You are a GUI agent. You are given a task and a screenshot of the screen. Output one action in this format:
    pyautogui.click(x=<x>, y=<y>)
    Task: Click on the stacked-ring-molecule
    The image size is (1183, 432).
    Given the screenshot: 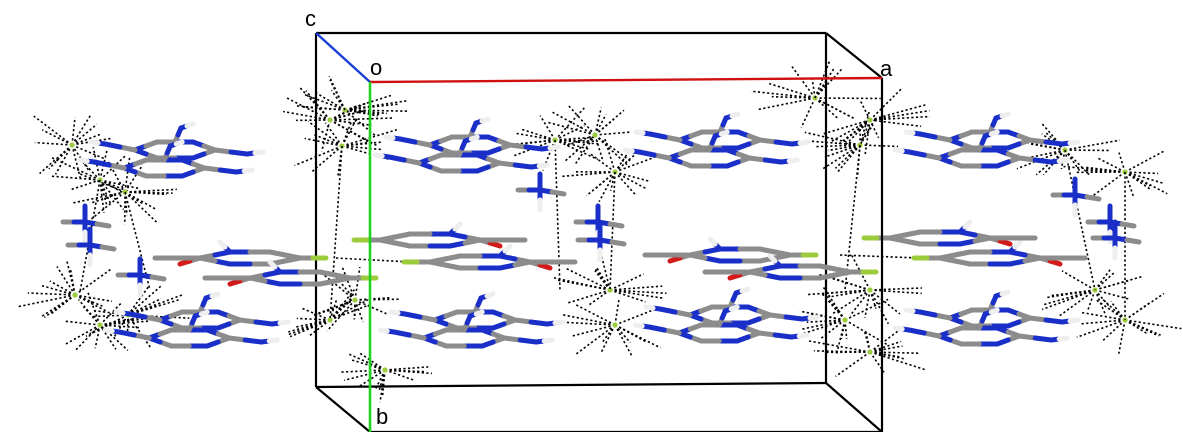 What is the action you would take?
    pyautogui.click(x=466, y=145)
    